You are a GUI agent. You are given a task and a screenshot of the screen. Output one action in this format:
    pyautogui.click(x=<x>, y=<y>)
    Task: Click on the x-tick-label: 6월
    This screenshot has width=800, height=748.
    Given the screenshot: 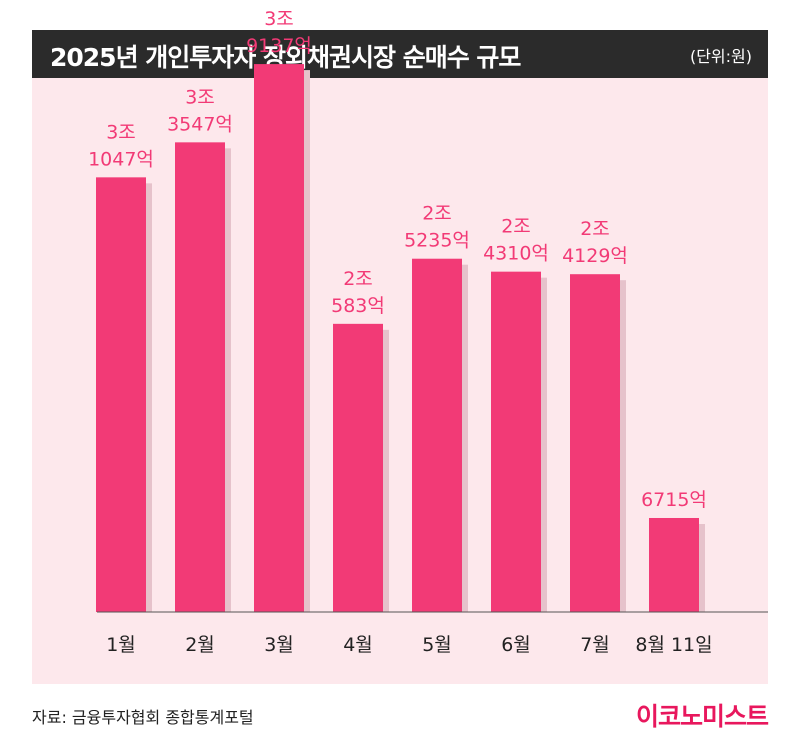 What is the action you would take?
    pyautogui.click(x=516, y=645)
    